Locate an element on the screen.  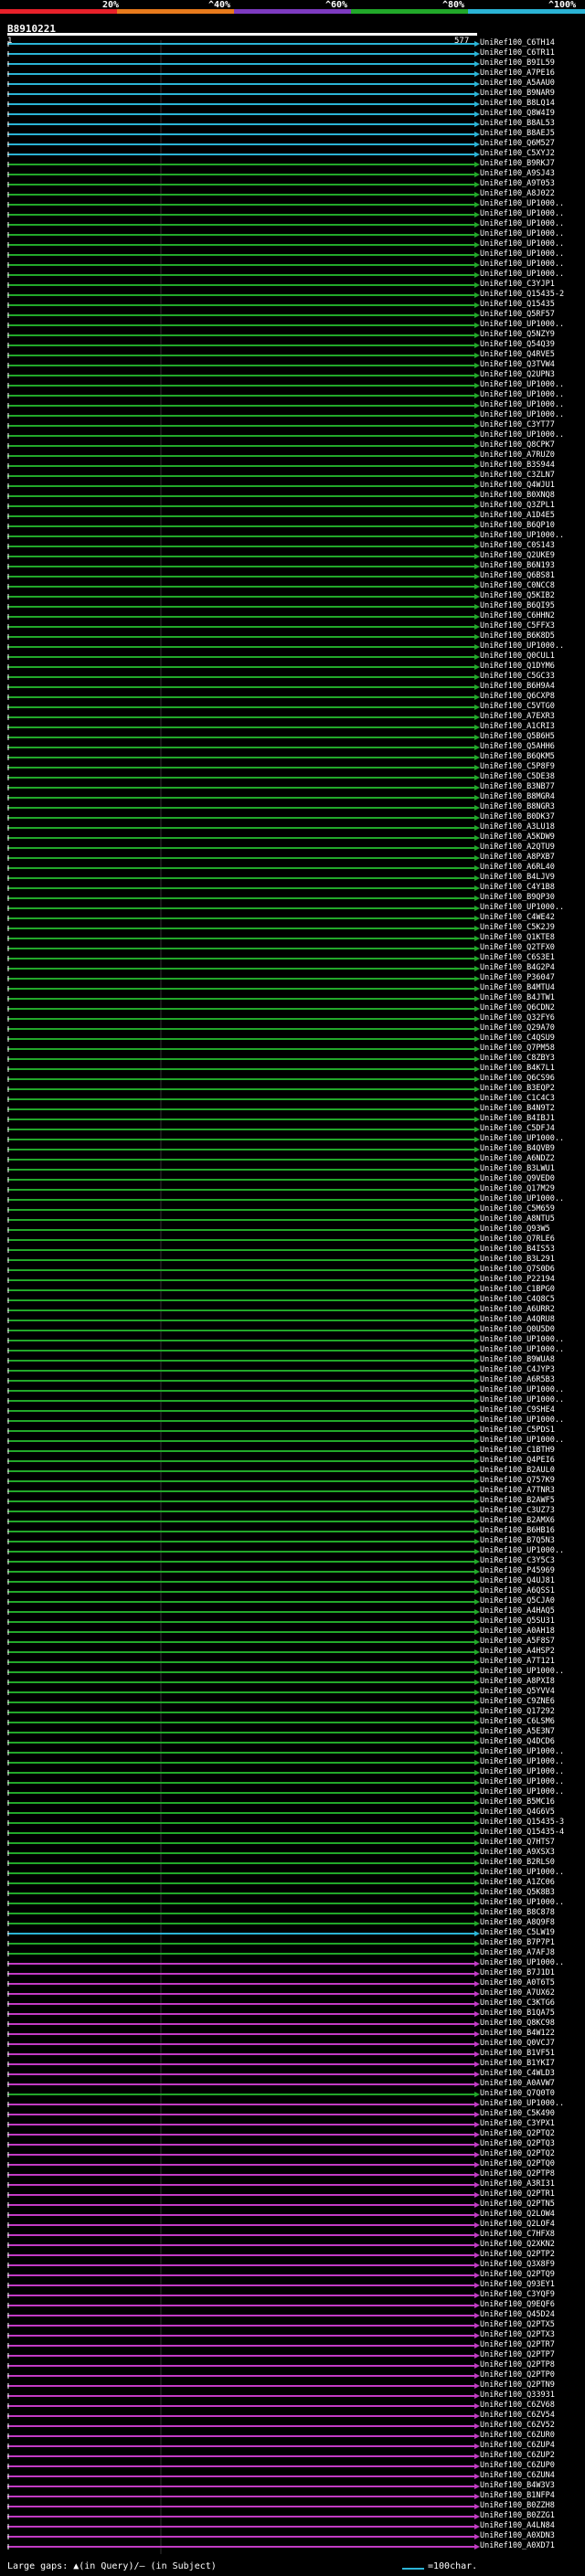
hit-label: UniRef100_C6ZUP0 is located at coordinates (517, 2465).